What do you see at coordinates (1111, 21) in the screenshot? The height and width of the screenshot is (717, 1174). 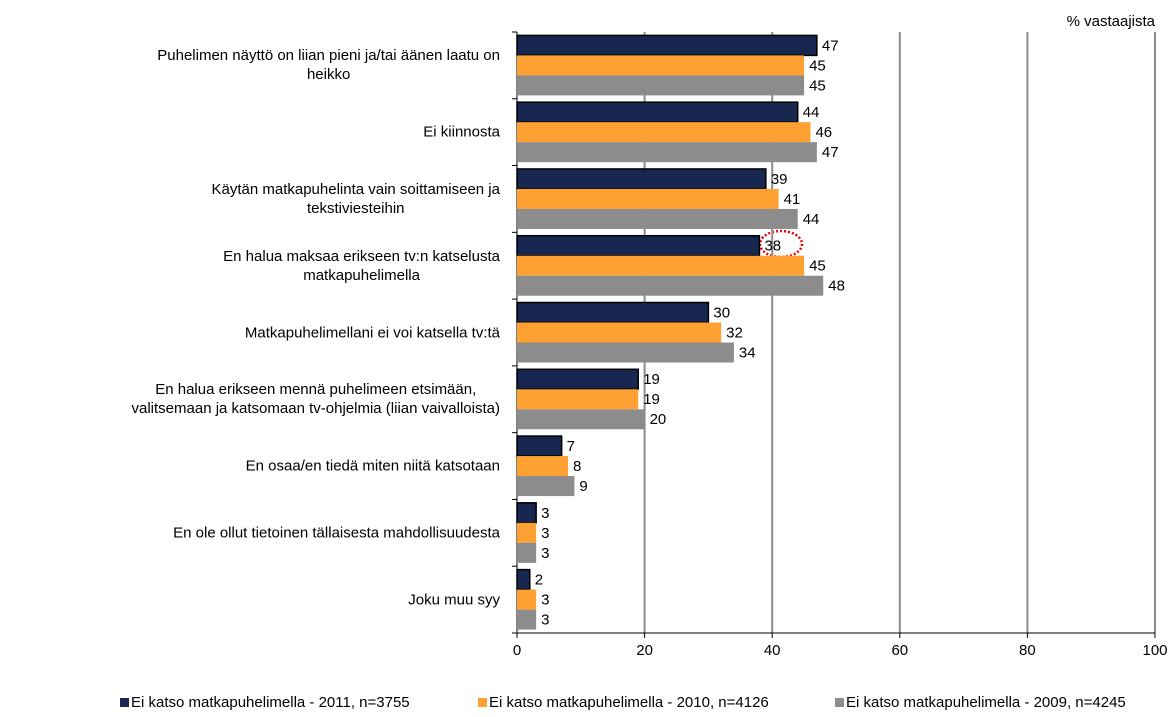 I see `axis-label: % vastaajista` at bounding box center [1111, 21].